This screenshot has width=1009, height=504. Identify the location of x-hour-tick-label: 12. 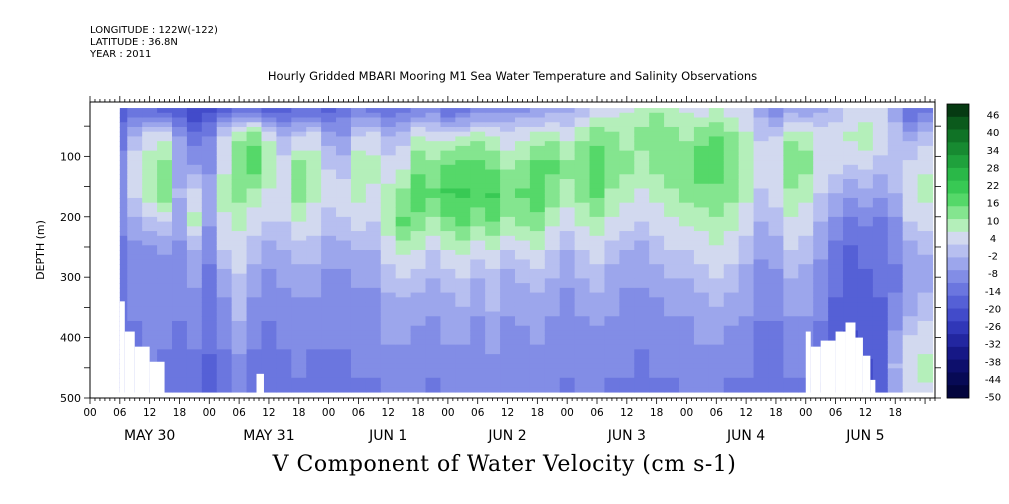
(507, 413).